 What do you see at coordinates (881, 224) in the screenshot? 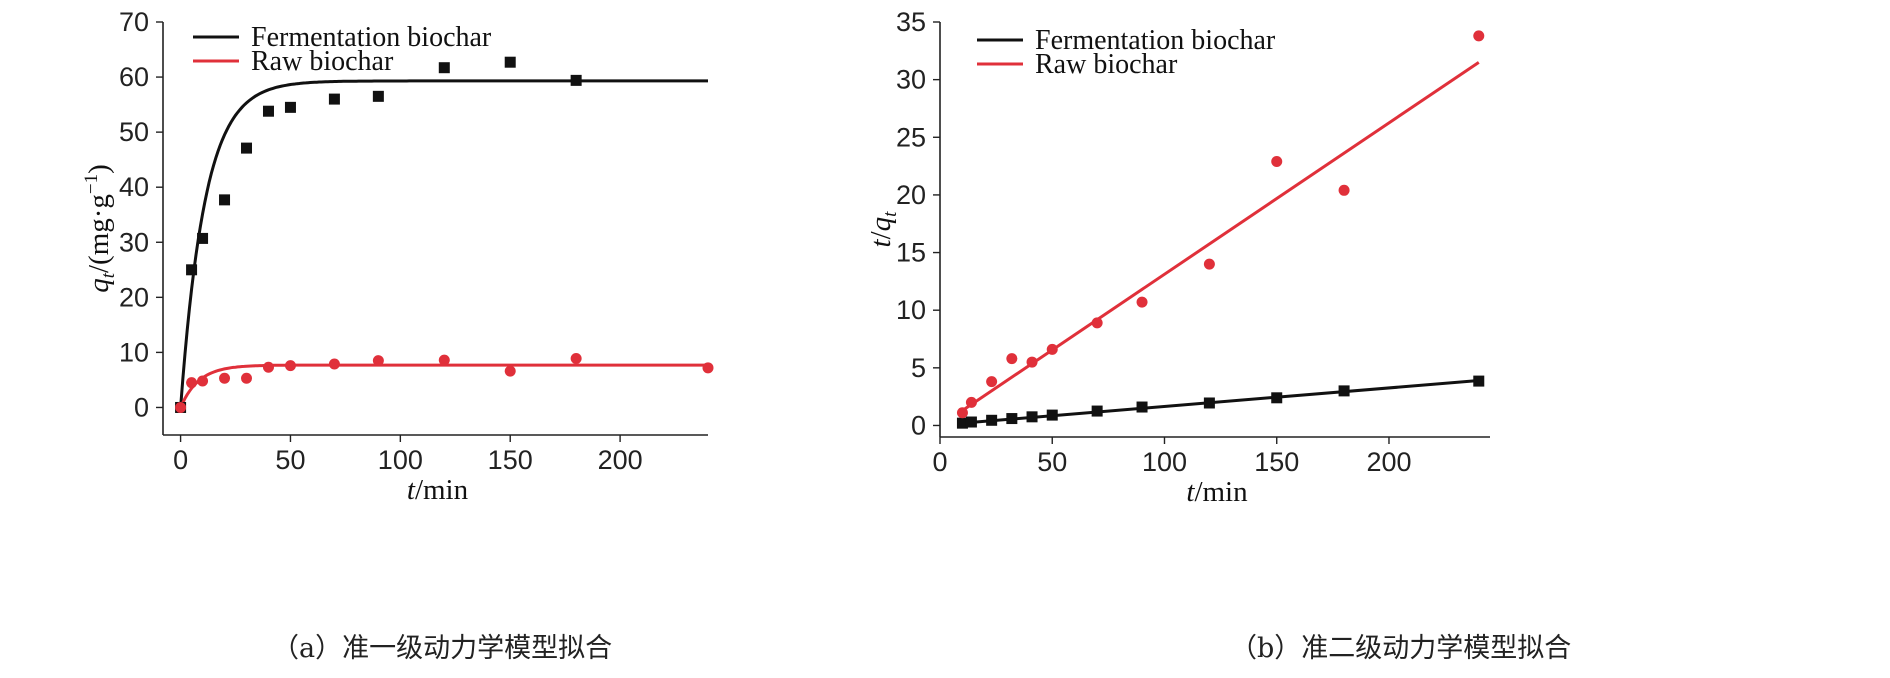
I see `y-axis-title-var-q: q` at bounding box center [881, 224].